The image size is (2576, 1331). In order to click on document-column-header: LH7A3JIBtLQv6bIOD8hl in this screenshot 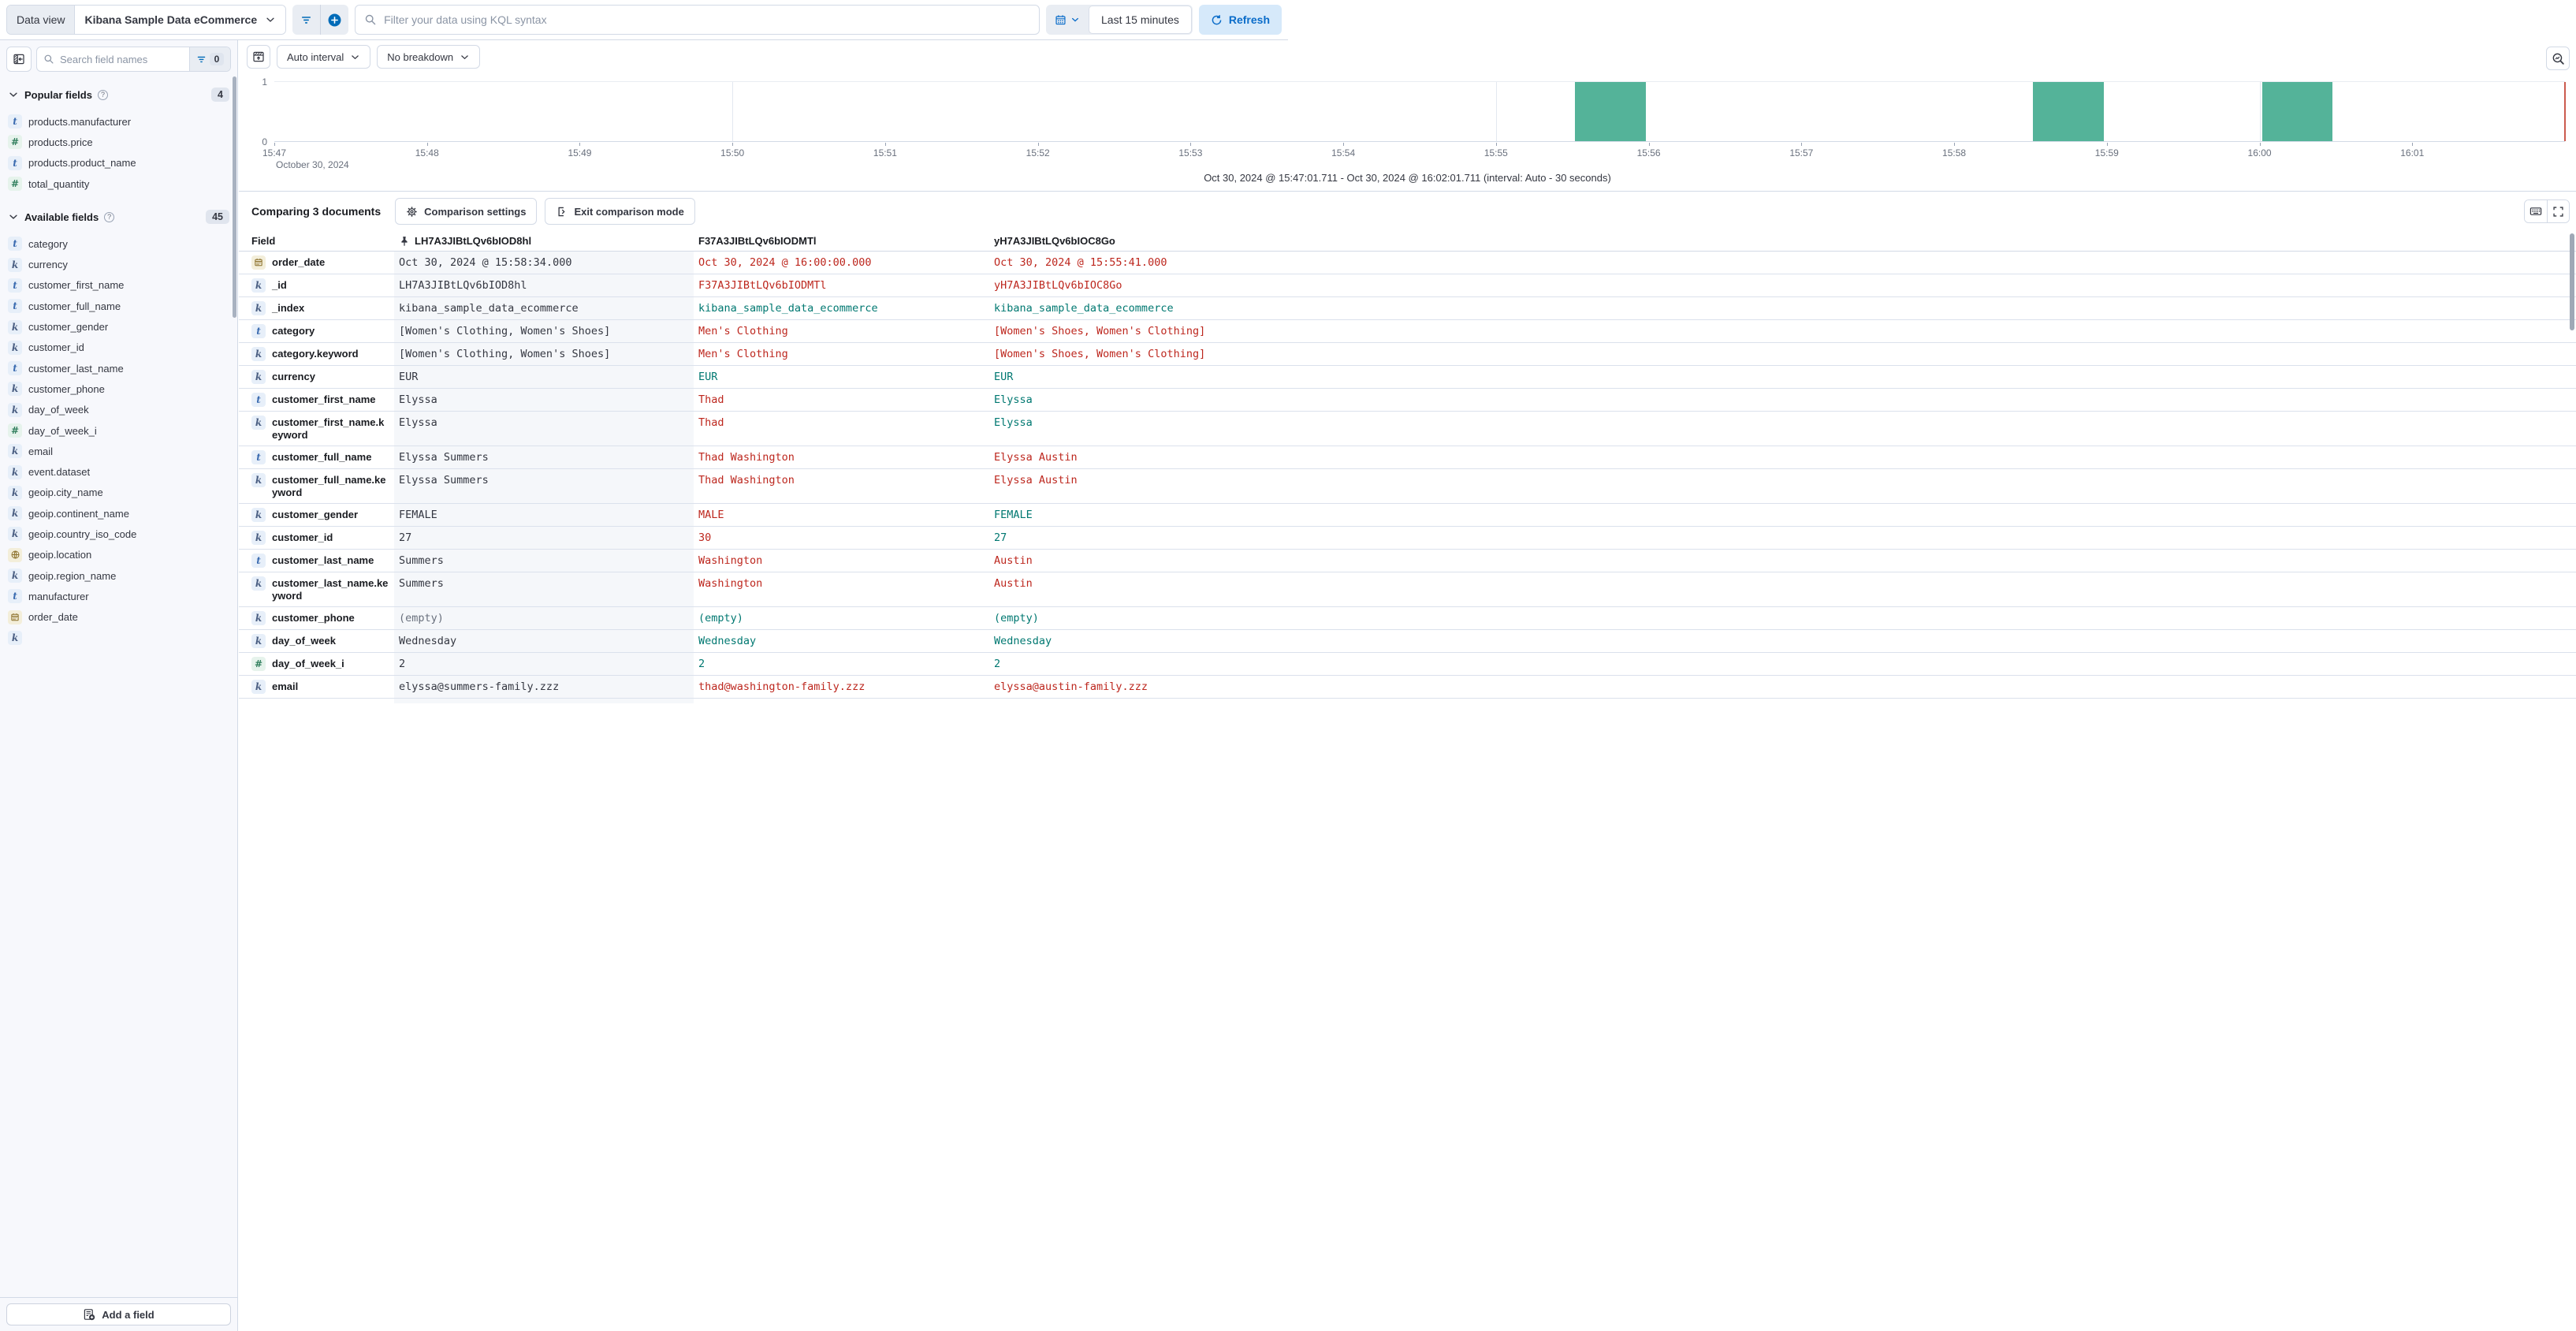, I will do `click(544, 241)`.